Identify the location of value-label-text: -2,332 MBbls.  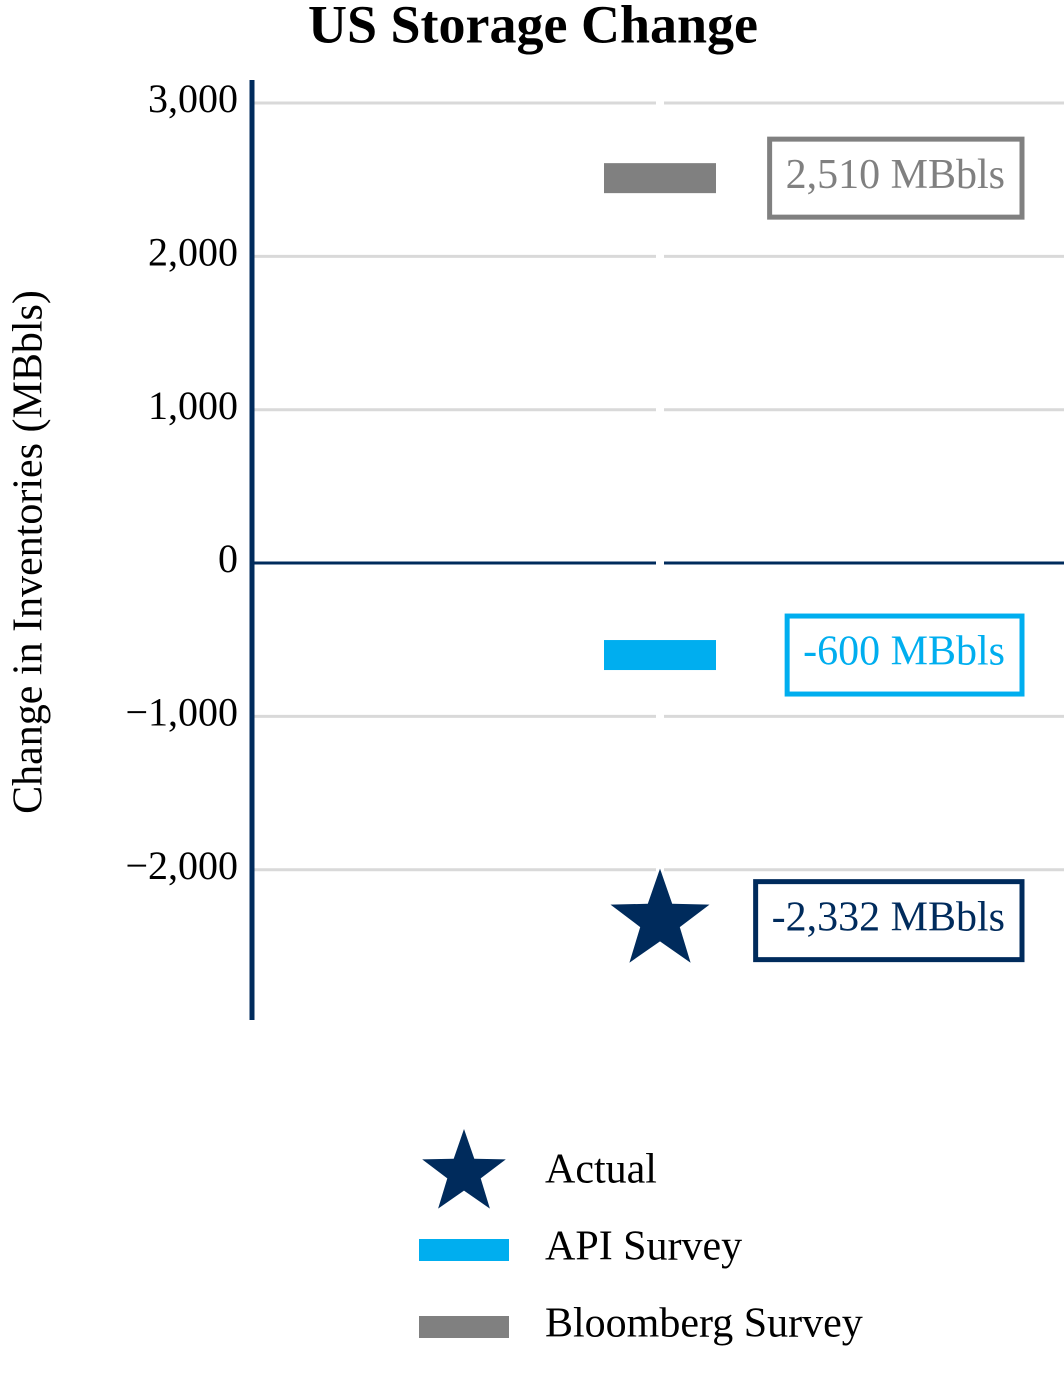
(888, 917).